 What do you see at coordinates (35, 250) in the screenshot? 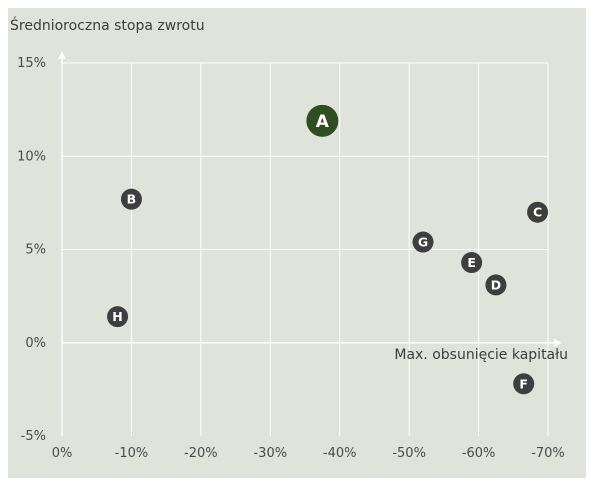
I see `y-tick-label: 5%` at bounding box center [35, 250].